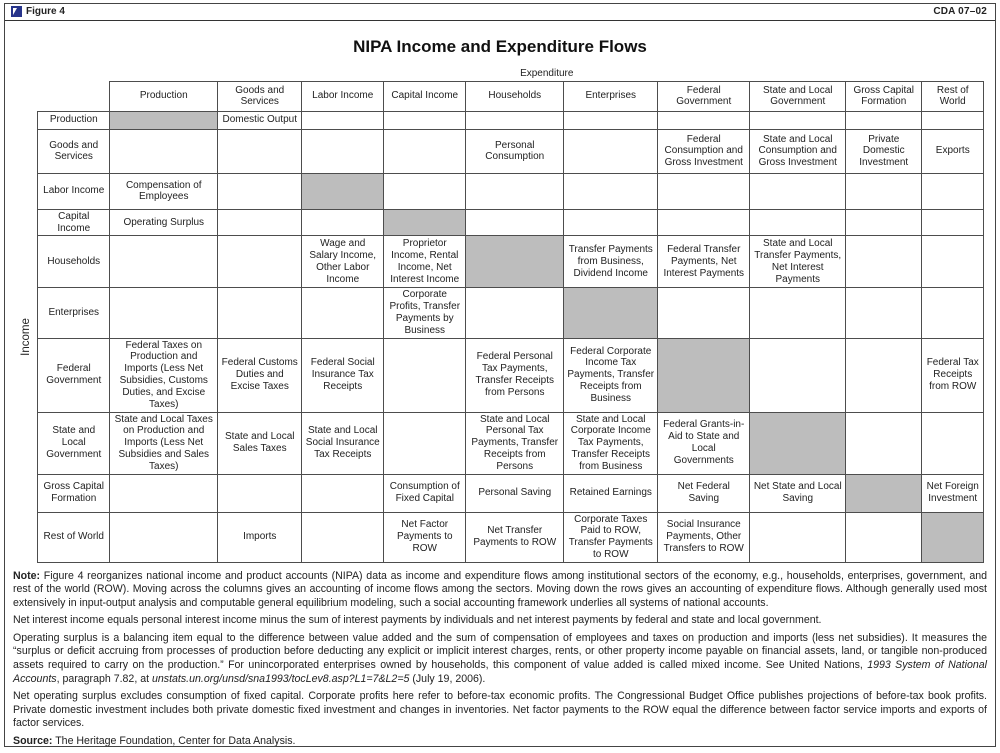 Image resolution: width=1000 pixels, height=753 pixels. What do you see at coordinates (953, 151) in the screenshot?
I see `flow-cell: Exports` at bounding box center [953, 151].